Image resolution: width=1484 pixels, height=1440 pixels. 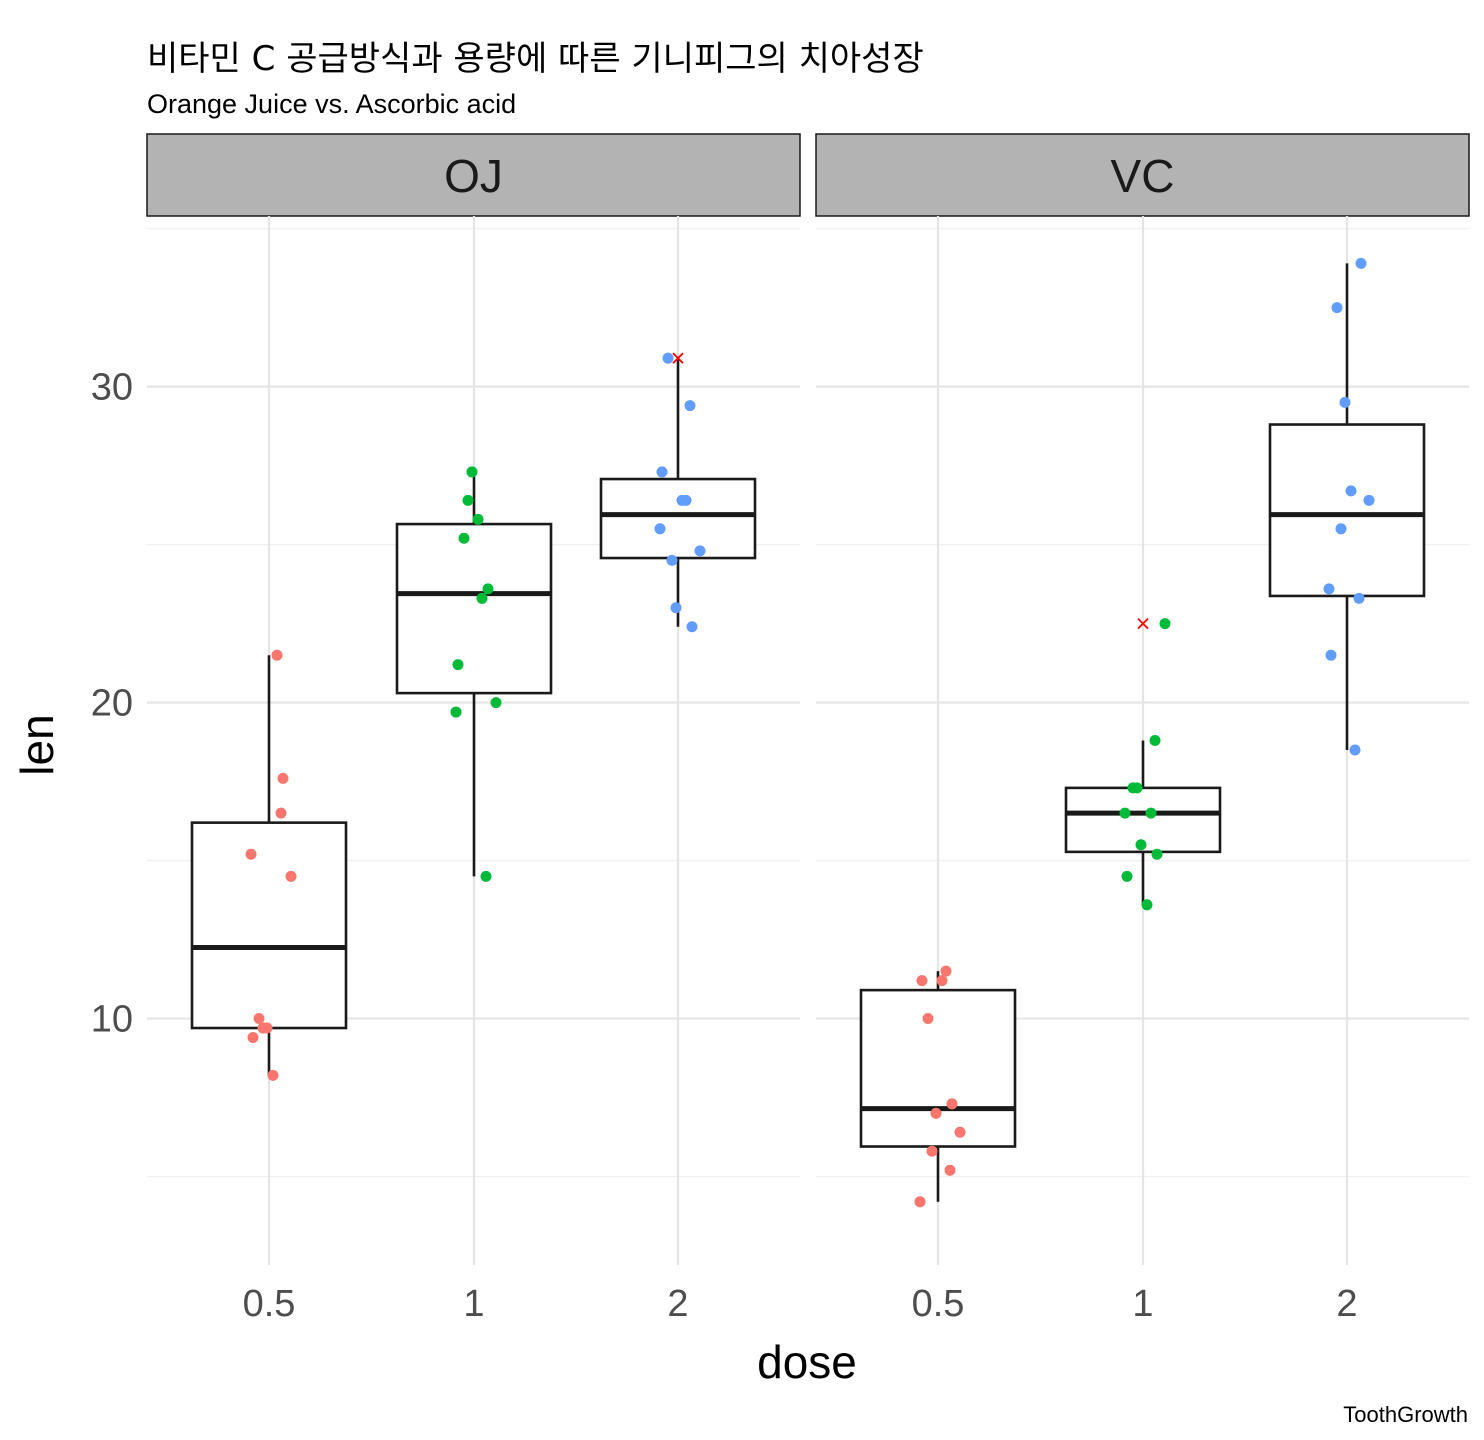 I want to click on facet-strip-label: VC, so click(x=1143, y=176).